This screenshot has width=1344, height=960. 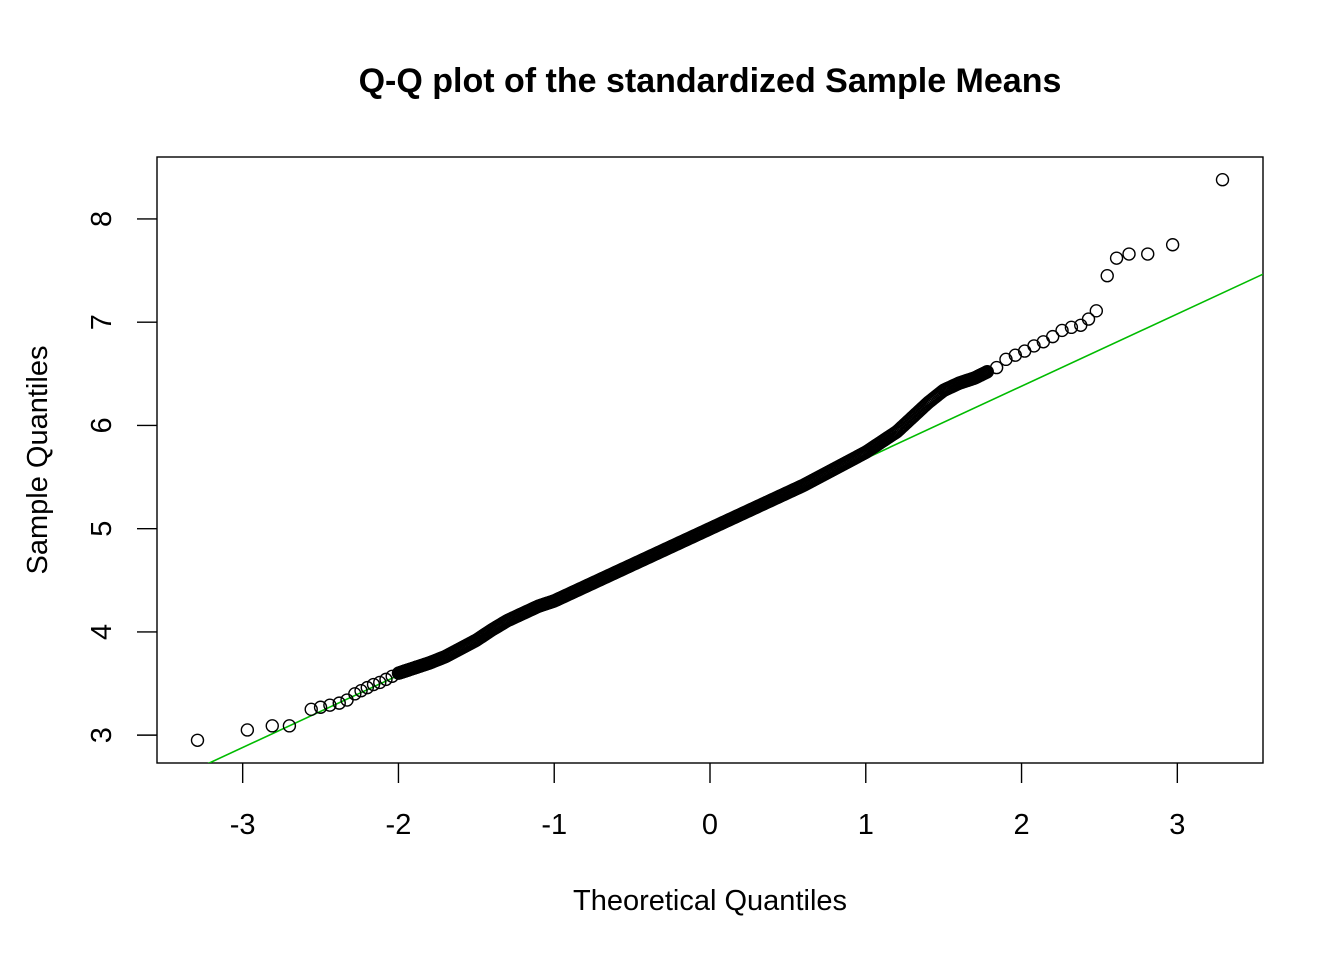 I want to click on x-tick-label: -3, so click(x=243, y=825).